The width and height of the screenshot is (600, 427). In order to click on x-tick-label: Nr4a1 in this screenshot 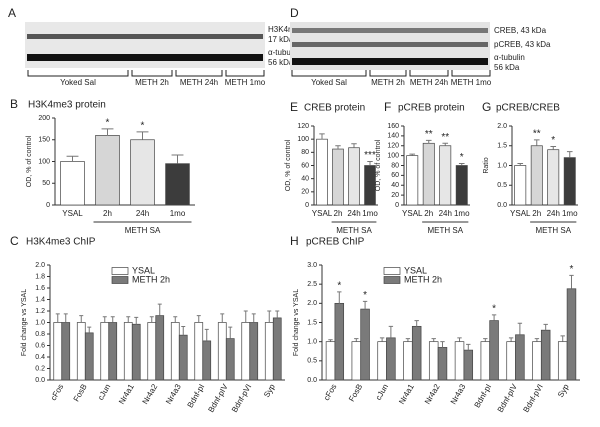, I will do `click(126, 394)`.